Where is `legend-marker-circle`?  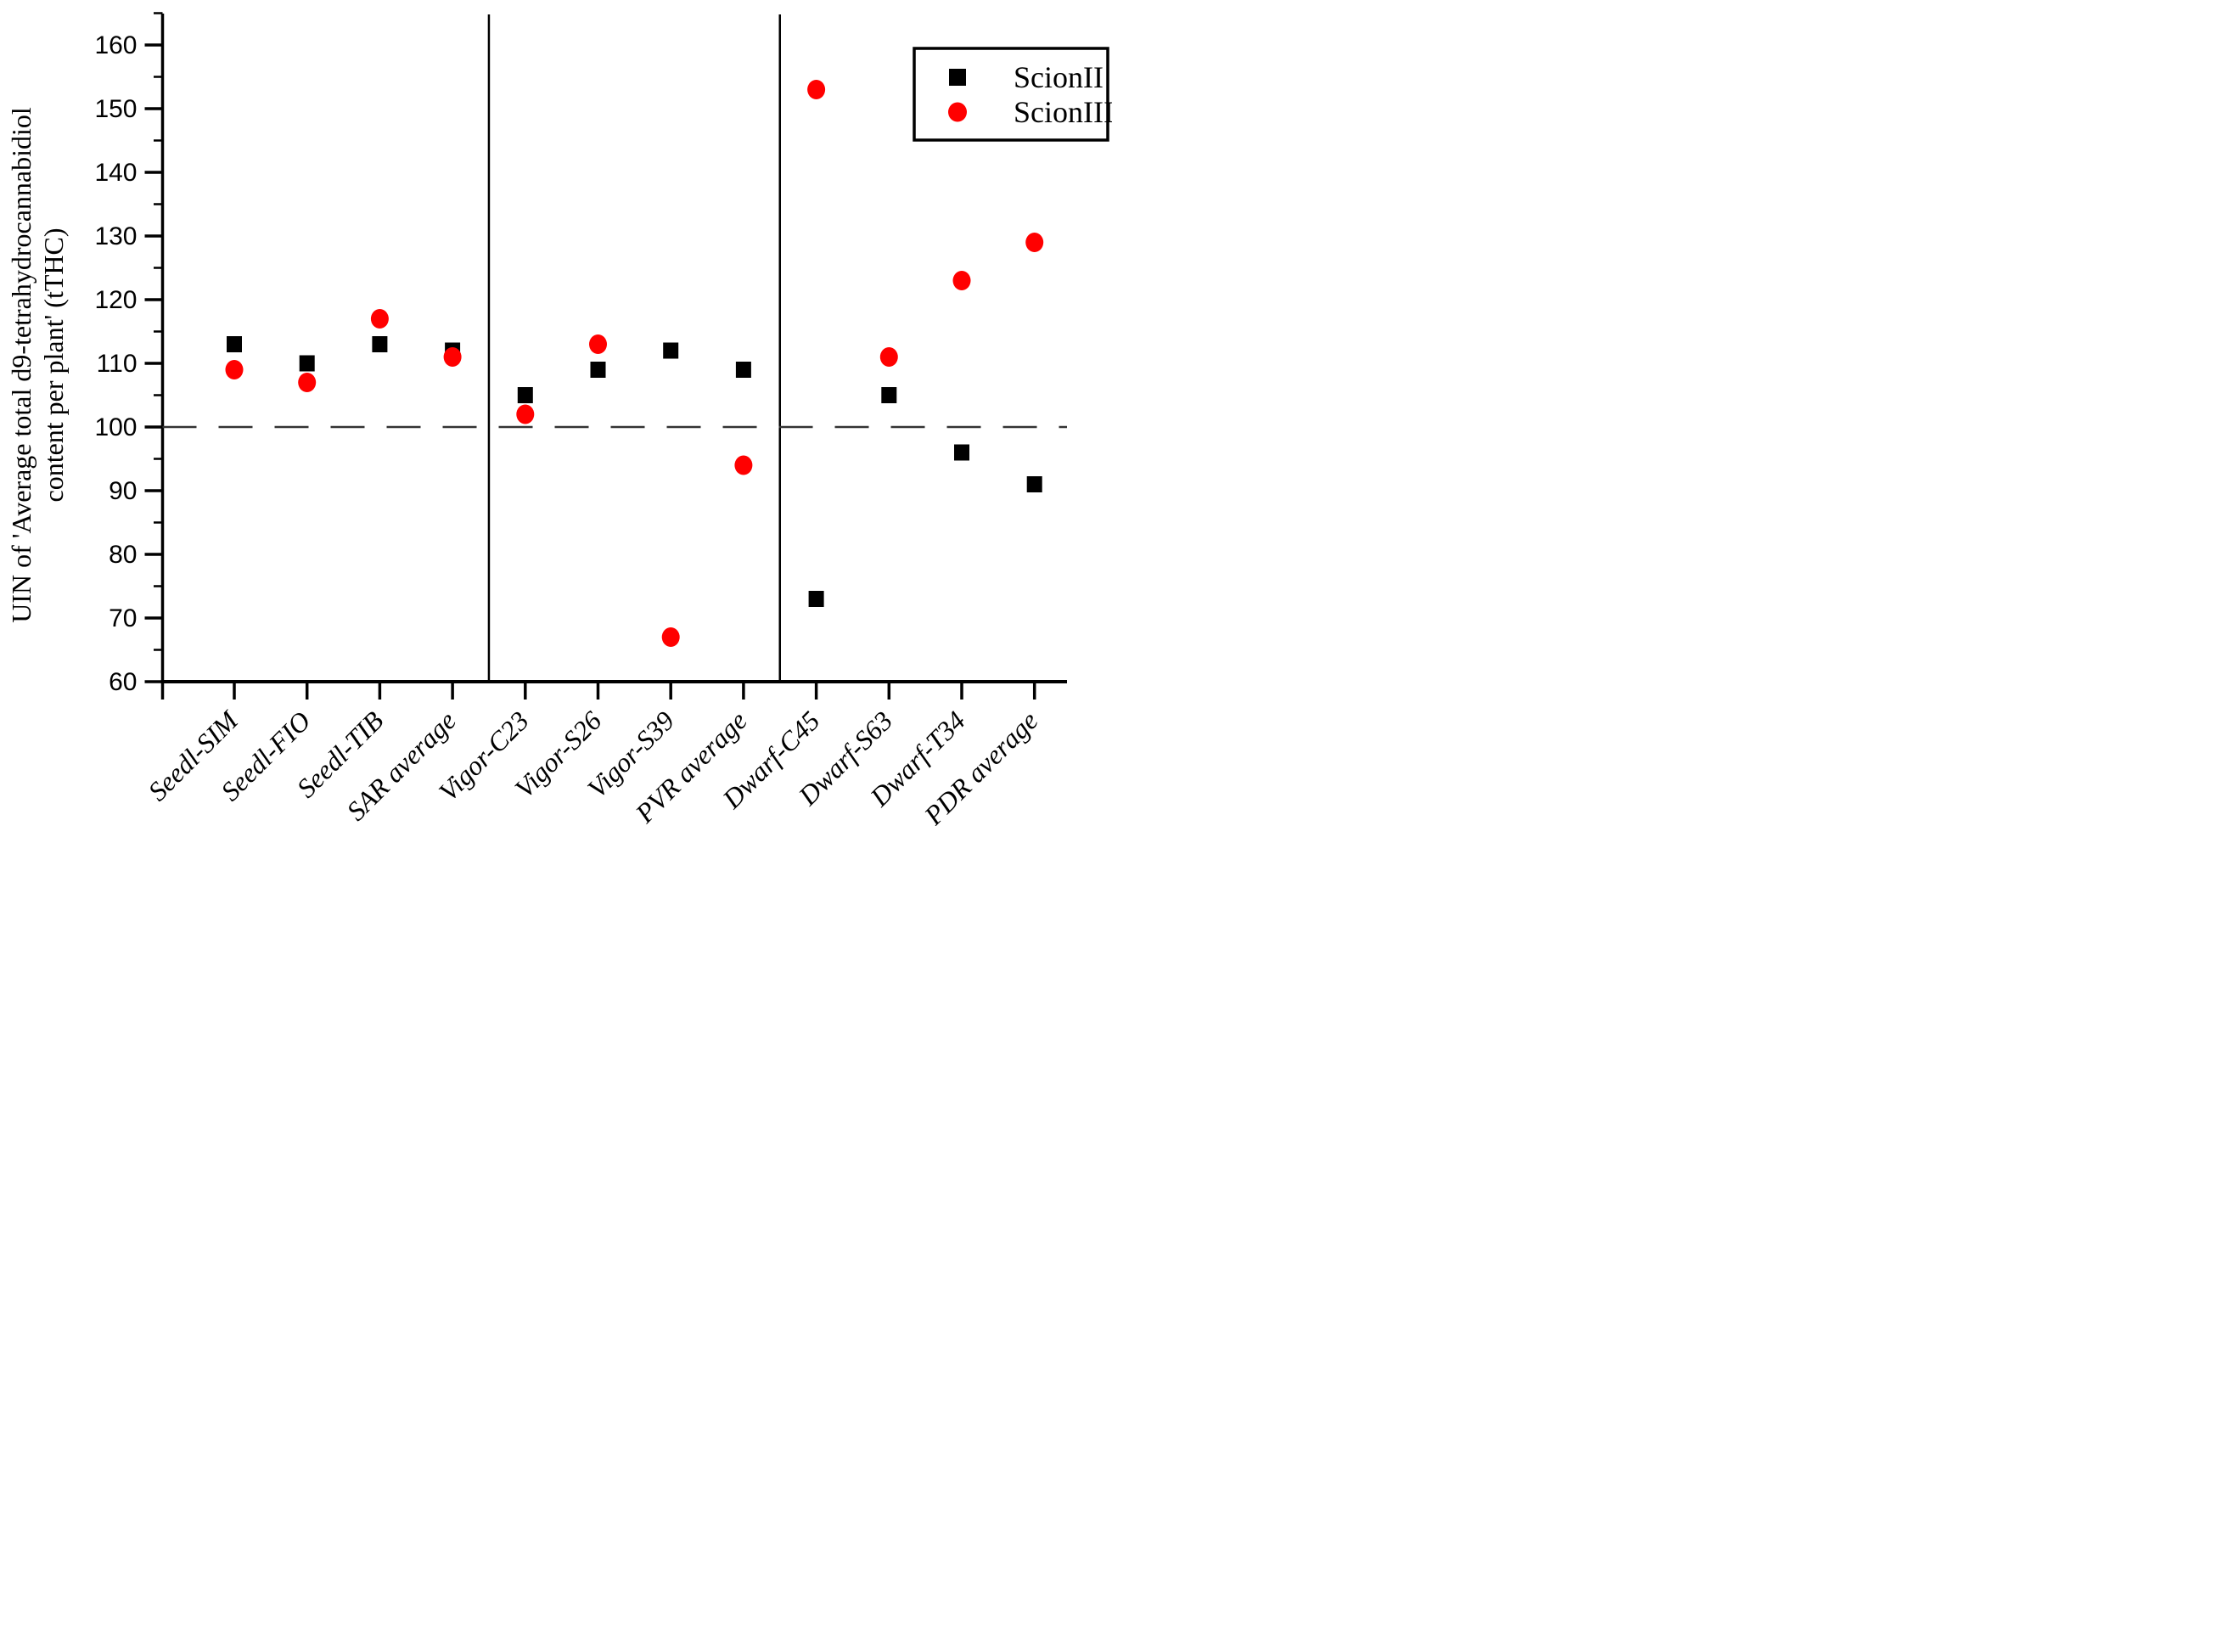 legend-marker-circle is located at coordinates (958, 112).